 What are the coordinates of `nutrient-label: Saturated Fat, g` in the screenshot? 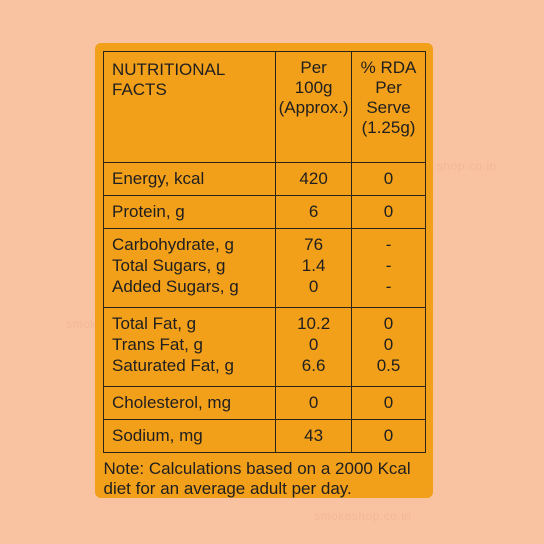 It's located at (173, 365).